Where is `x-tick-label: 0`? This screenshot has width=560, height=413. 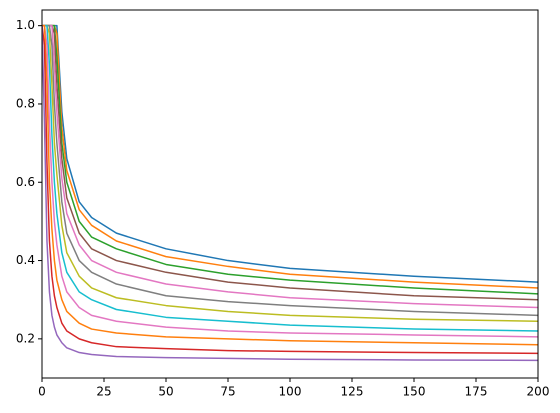 x-tick-label: 0 is located at coordinates (42, 392).